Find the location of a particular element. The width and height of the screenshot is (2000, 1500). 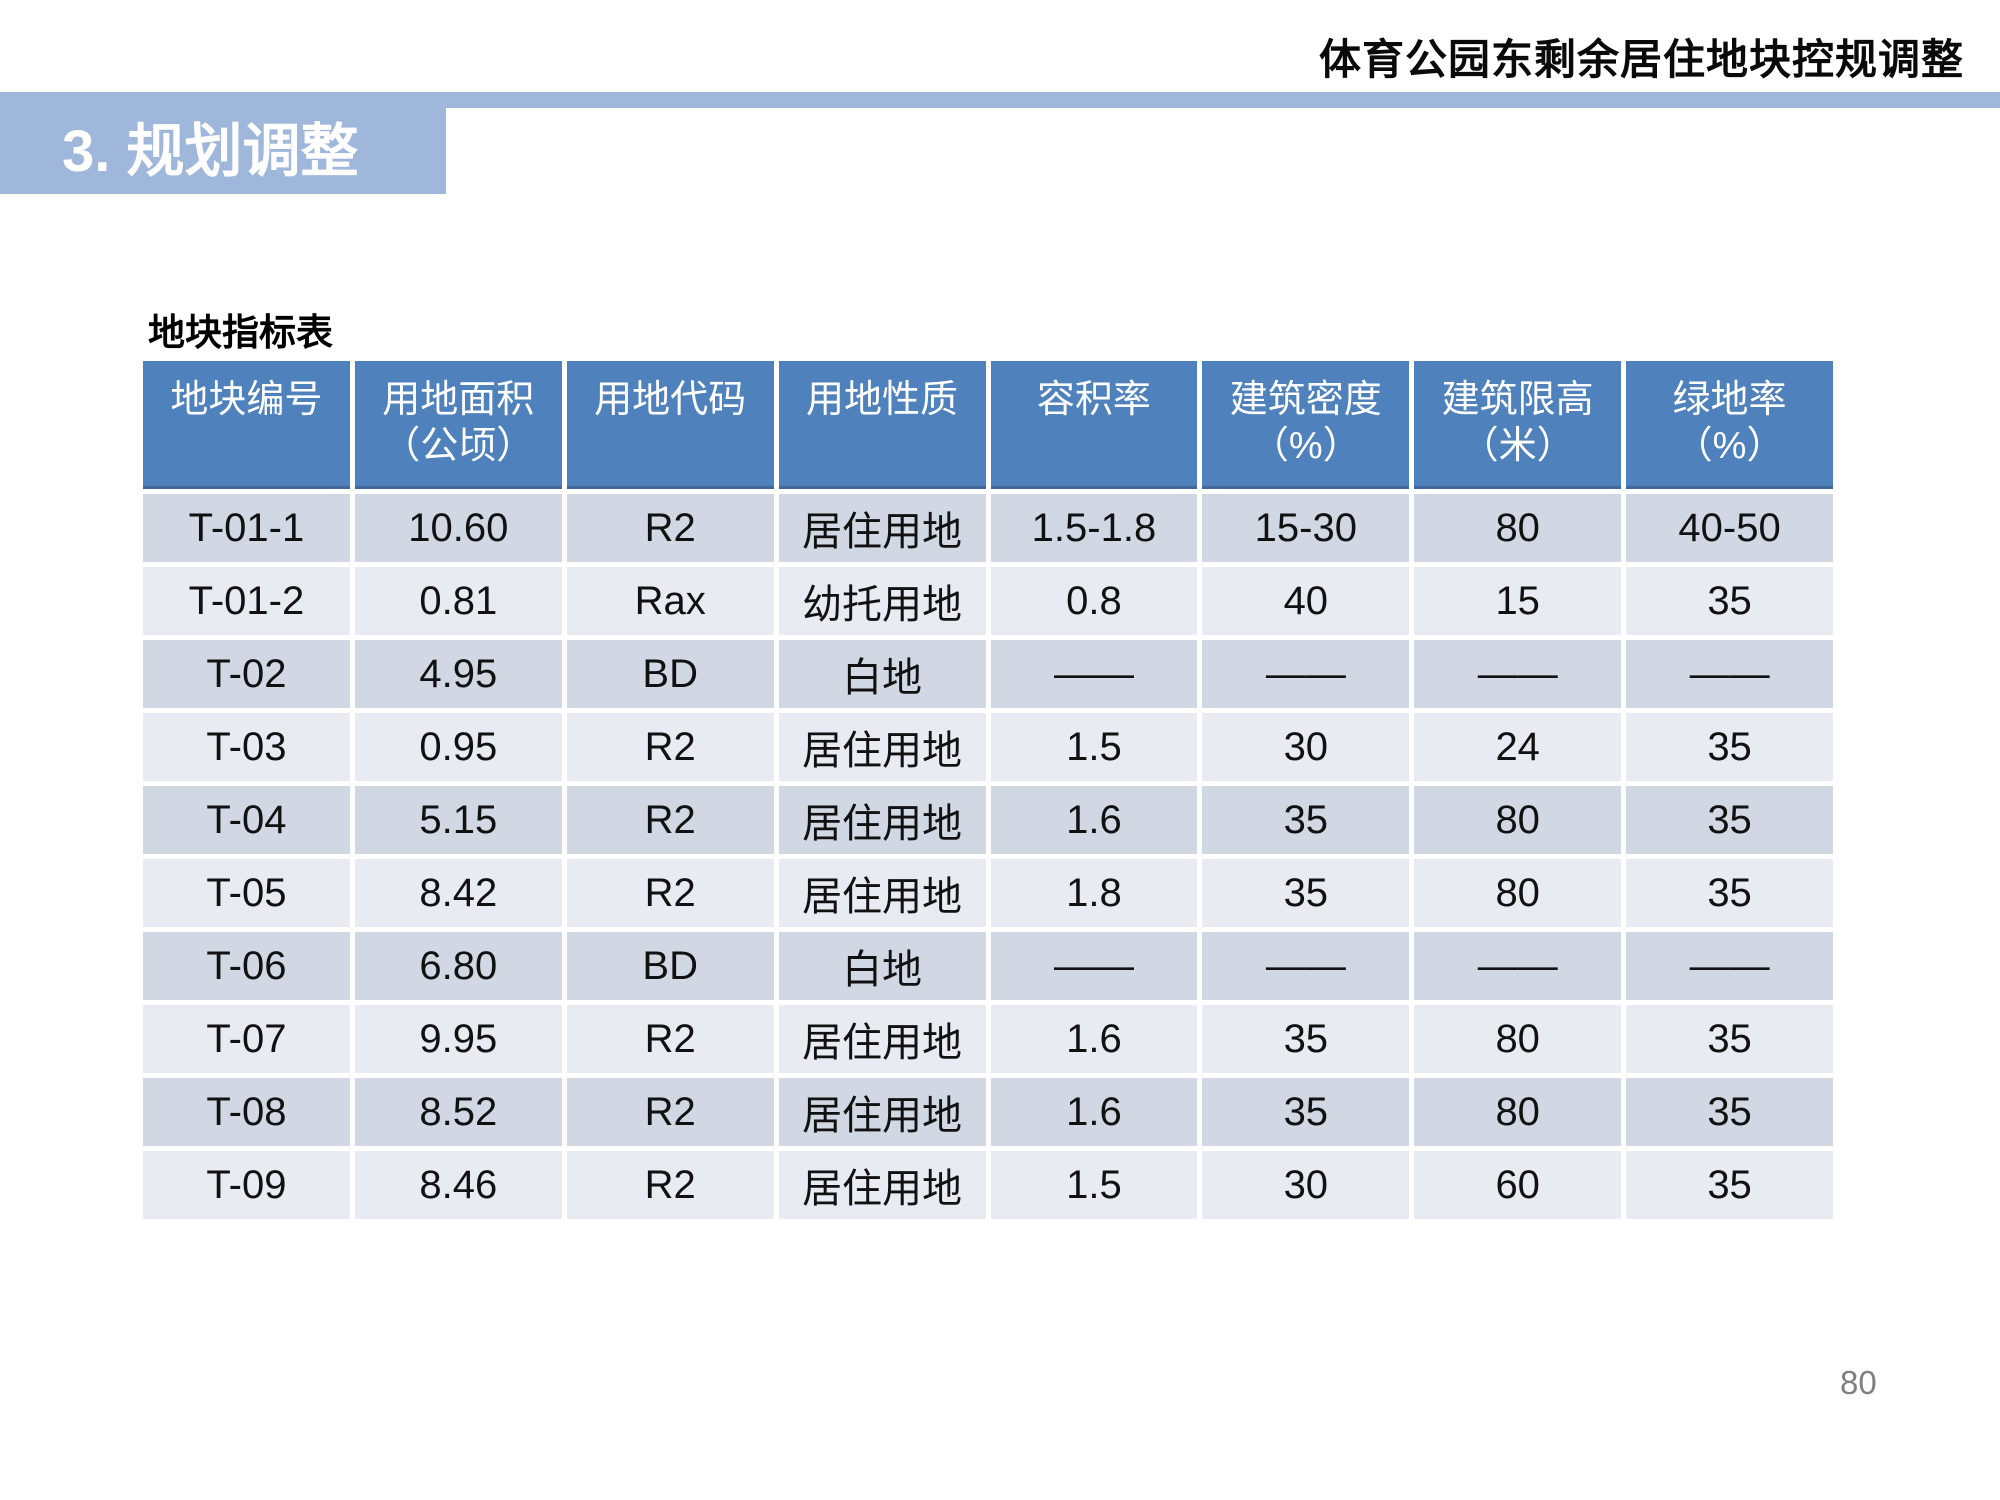

table-cell: 6.80 is located at coordinates (458, 966).